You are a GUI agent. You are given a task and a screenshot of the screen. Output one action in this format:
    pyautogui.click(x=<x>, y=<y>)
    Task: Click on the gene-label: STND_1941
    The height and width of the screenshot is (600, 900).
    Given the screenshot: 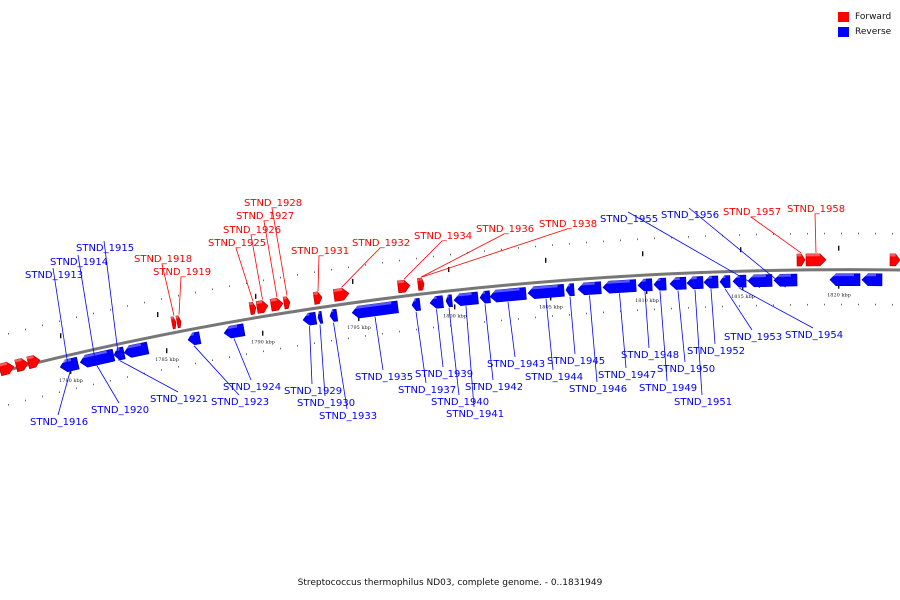 What is the action you would take?
    pyautogui.click(x=475, y=414)
    